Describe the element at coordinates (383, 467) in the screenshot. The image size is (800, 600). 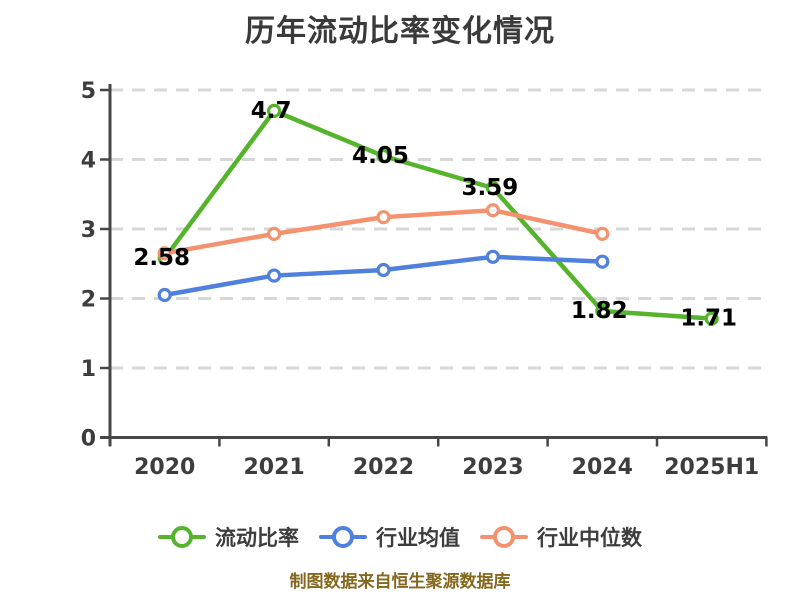
I see `x-tick-label: 2022` at that location.